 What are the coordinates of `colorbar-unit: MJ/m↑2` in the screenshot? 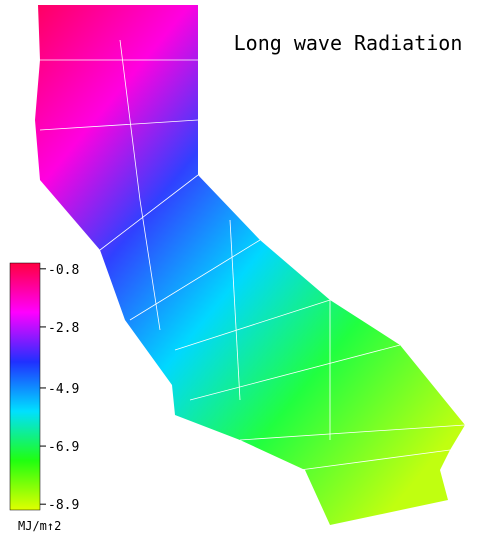 It's located at (39, 526).